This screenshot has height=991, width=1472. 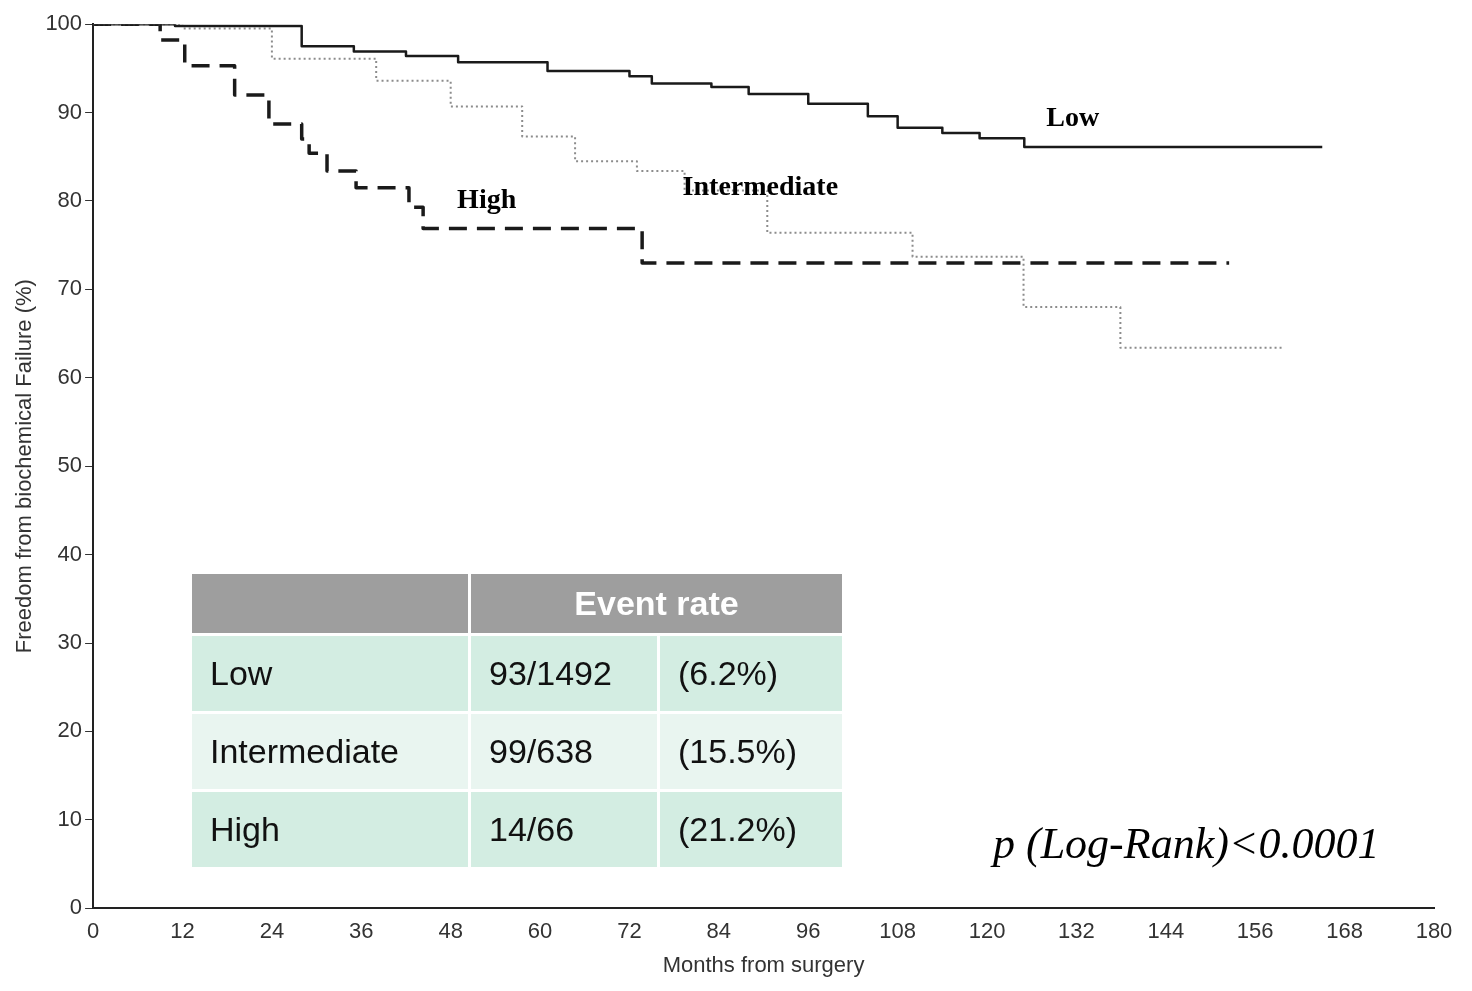 I want to click on y-tick-label: 20, so click(x=70, y=730).